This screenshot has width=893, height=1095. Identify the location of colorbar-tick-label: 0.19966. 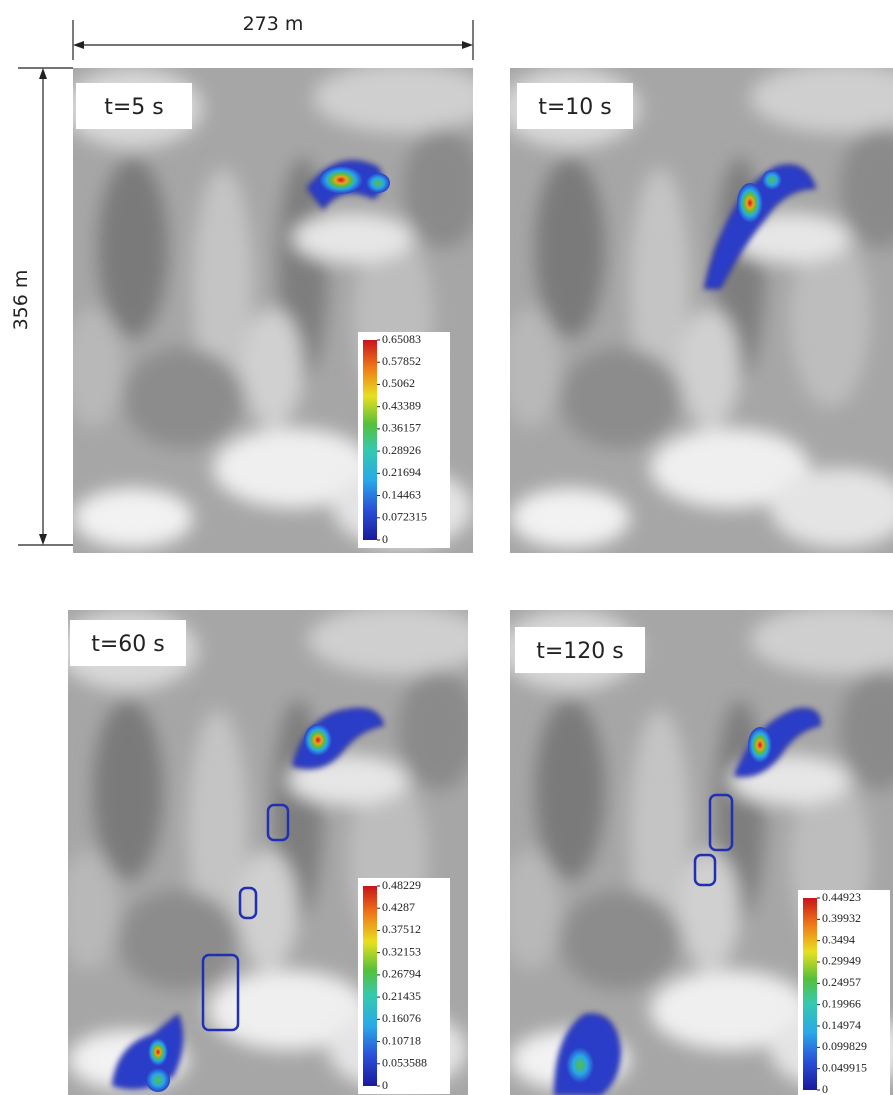
(841, 1003).